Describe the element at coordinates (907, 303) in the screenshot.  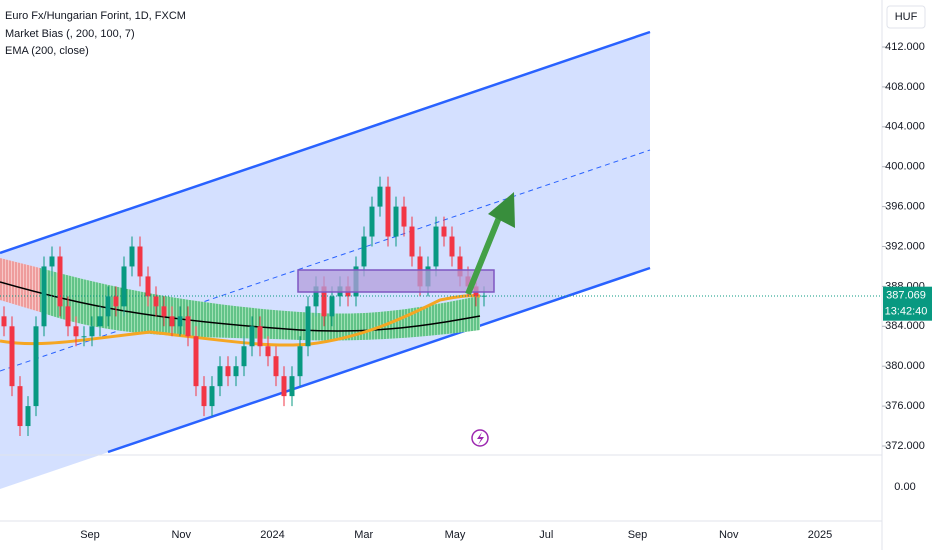
I see `price-badge` at that location.